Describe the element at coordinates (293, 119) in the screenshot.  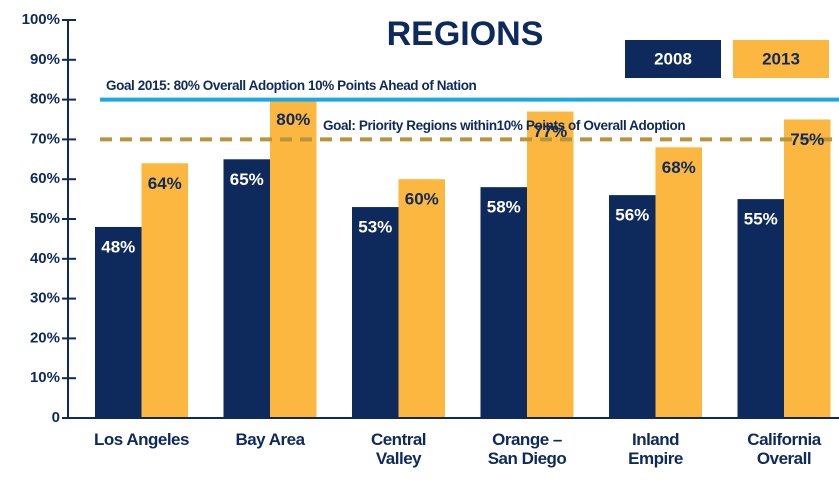
I see `value-label: 80%` at that location.